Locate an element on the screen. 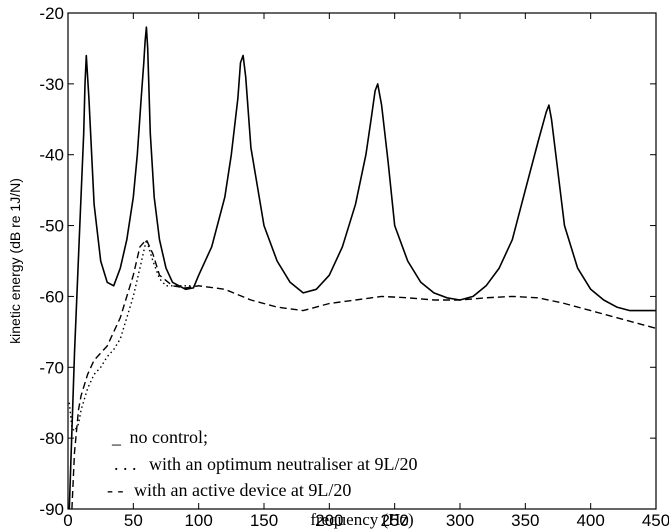 Image resolution: width=669 pixels, height=529 pixels. legend-marker: . . . is located at coordinates (125, 464).